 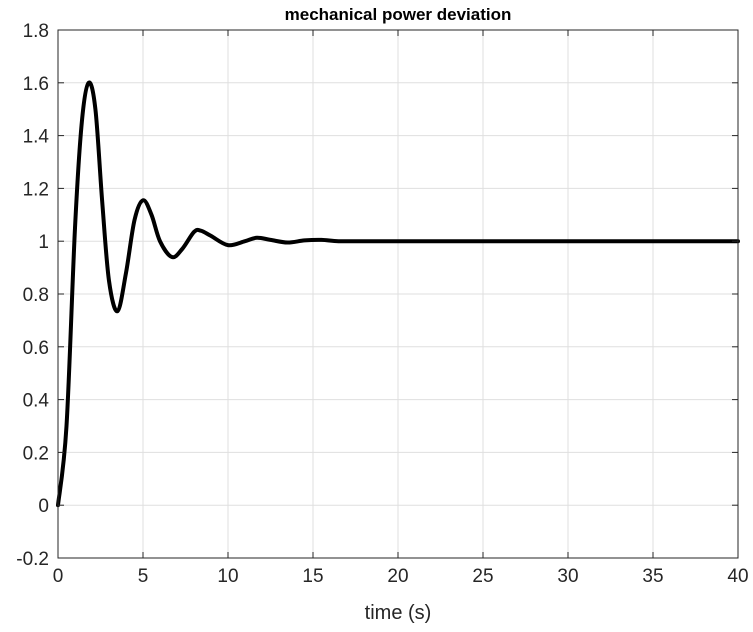 I want to click on y-tick-label: 1.2, so click(x=36, y=189).